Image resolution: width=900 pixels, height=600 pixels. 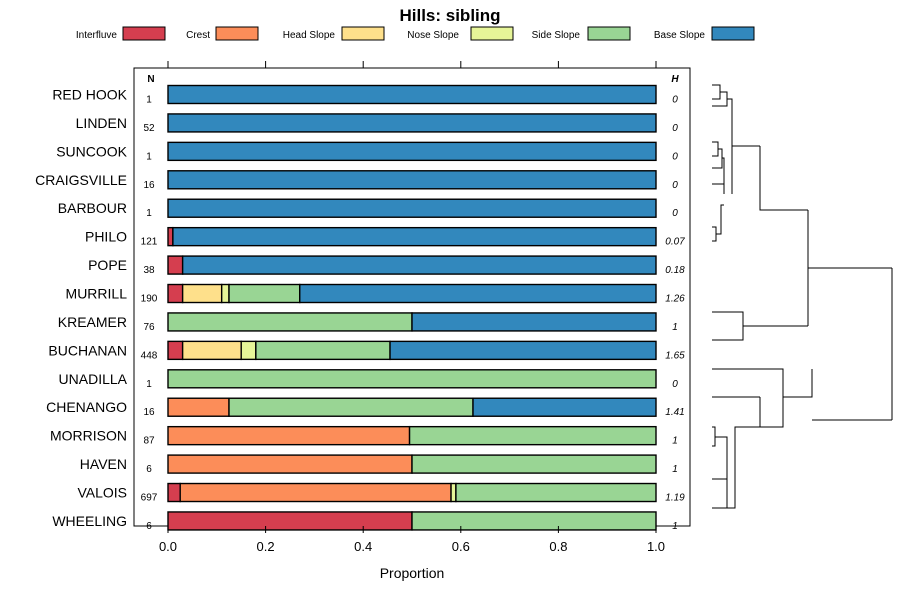 I want to click on bar-unadilla-side-slope, so click(x=412, y=379).